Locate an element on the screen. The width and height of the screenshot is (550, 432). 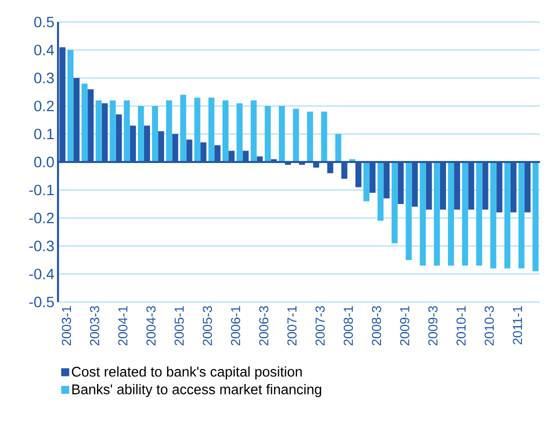
x-tick-label: 2008-3 is located at coordinates (377, 326).